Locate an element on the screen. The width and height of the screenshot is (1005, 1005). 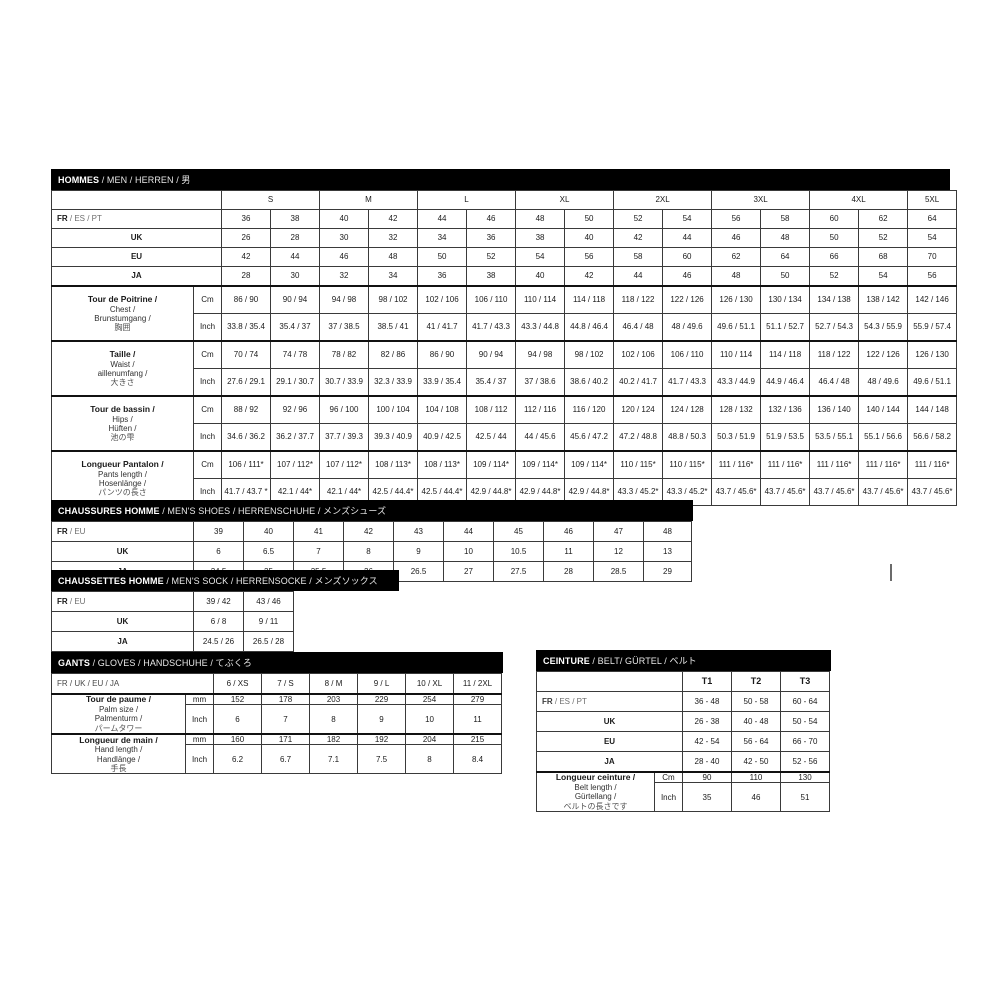
data-cell: 37 / 38.6 is located at coordinates (540, 382).